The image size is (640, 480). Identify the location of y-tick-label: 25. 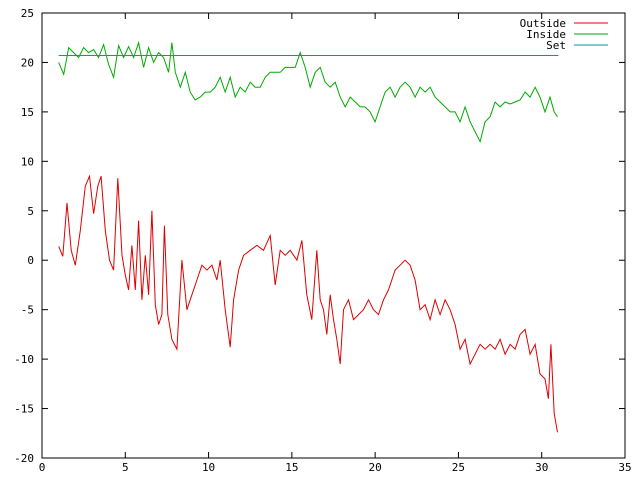
(27, 13).